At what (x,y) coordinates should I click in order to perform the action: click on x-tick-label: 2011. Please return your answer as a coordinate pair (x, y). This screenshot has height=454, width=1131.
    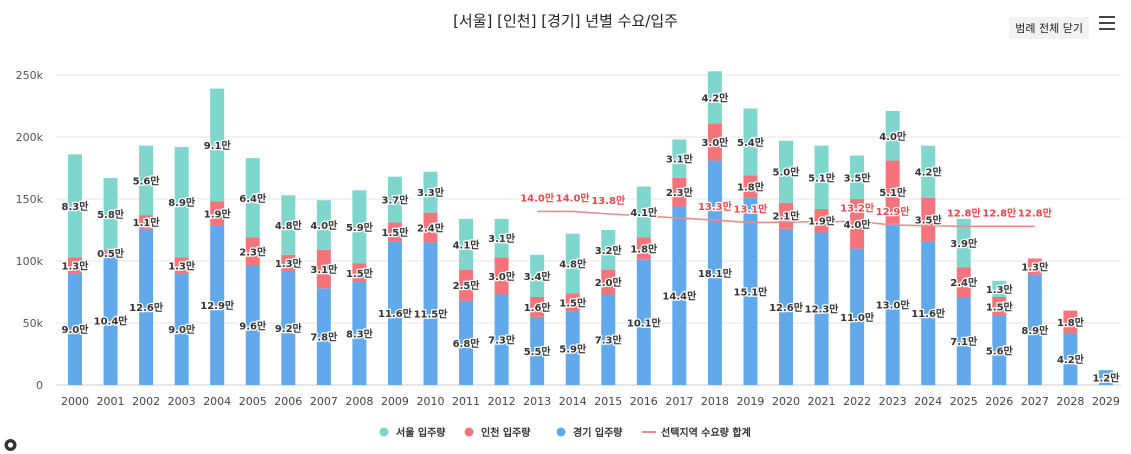
    Looking at the image, I should click on (466, 401).